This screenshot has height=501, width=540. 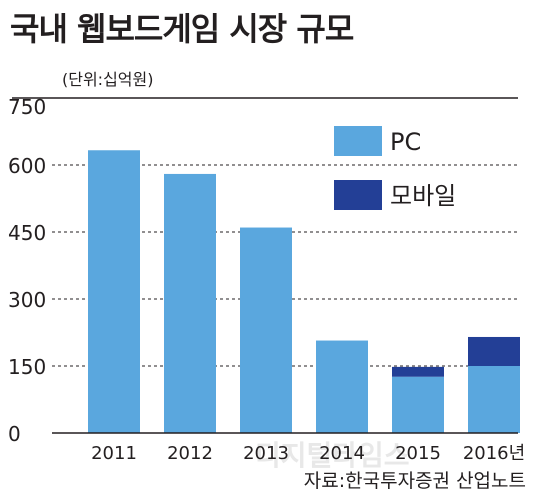 What do you see at coordinates (27, 166) in the screenshot?
I see `y-tick-label: 600` at bounding box center [27, 166].